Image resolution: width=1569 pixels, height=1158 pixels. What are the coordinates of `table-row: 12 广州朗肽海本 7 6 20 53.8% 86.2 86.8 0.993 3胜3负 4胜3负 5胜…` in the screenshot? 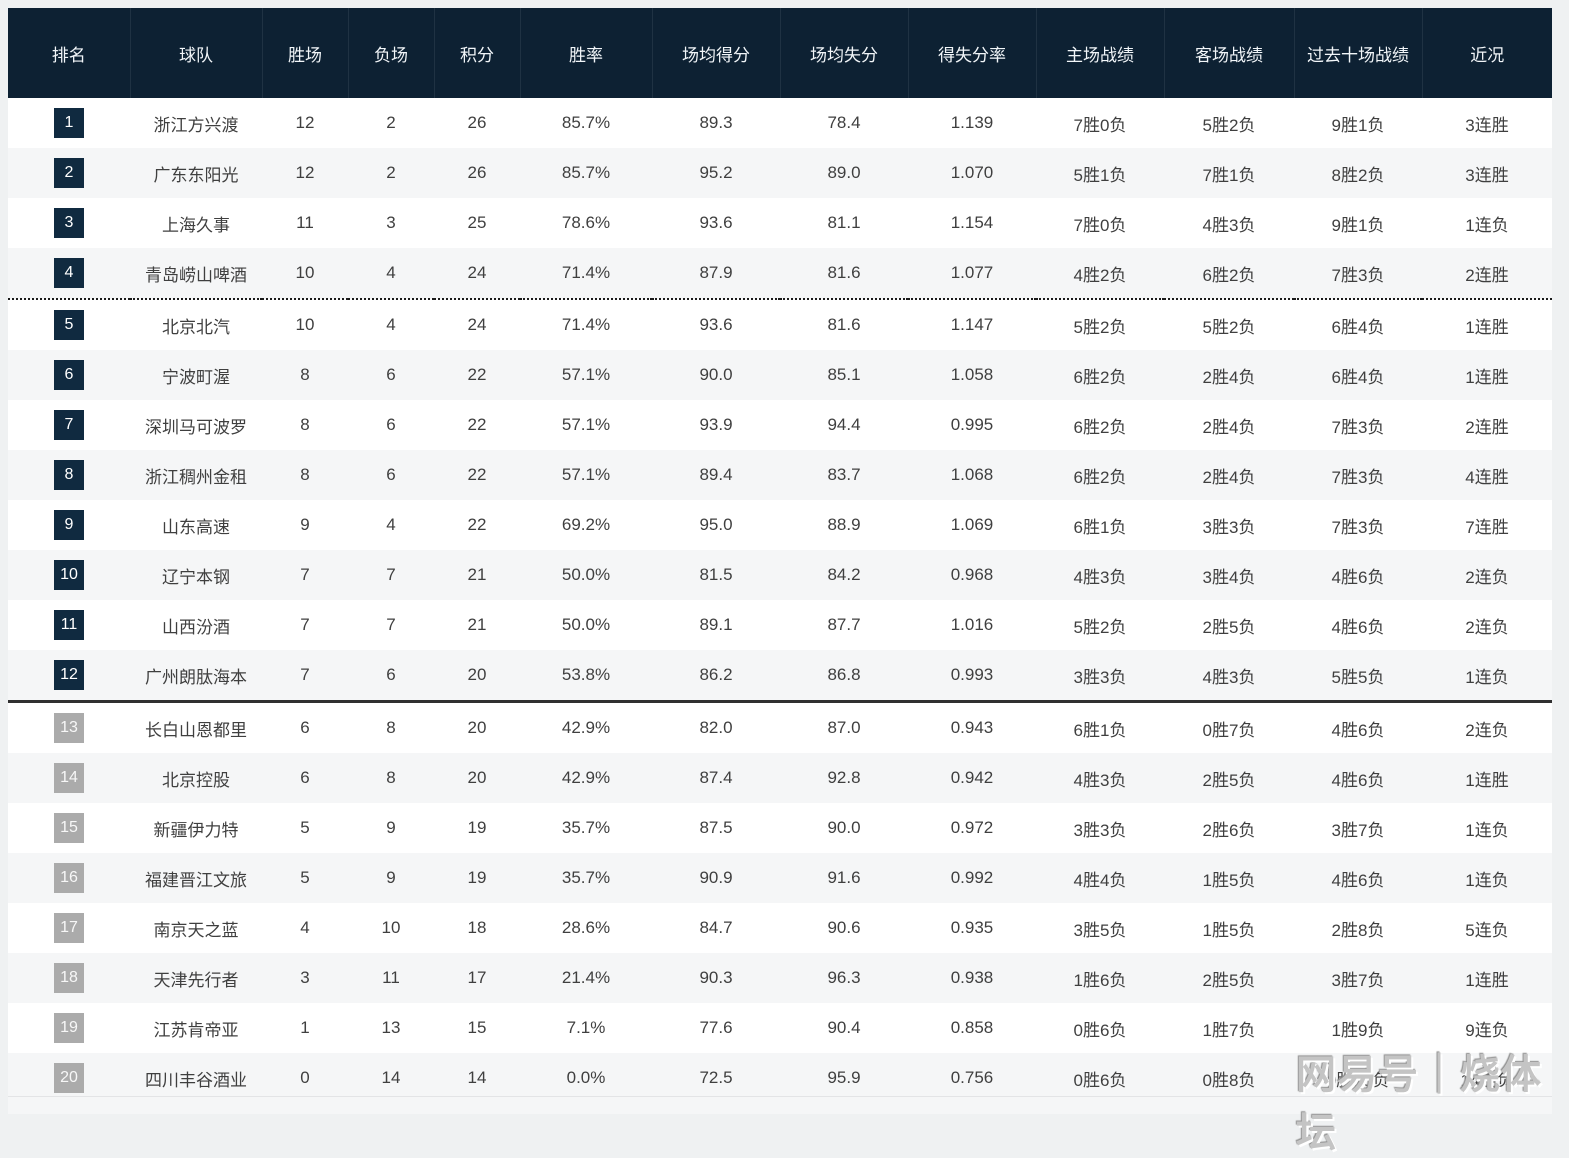 It's located at (780, 676).